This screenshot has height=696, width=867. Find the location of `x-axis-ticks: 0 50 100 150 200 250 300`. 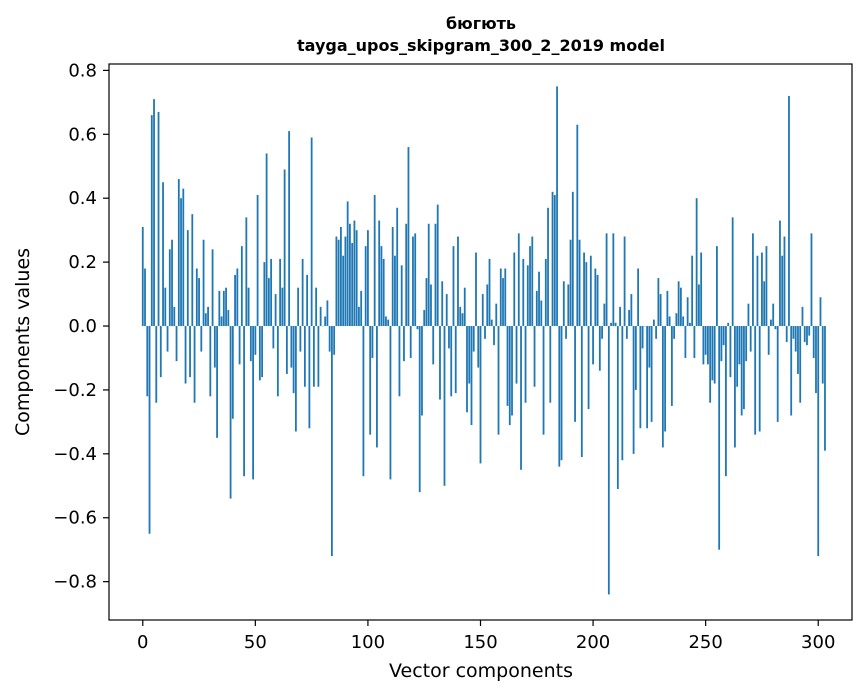

x-axis-ticks: 0 50 100 150 200 250 300 is located at coordinates (486, 636).